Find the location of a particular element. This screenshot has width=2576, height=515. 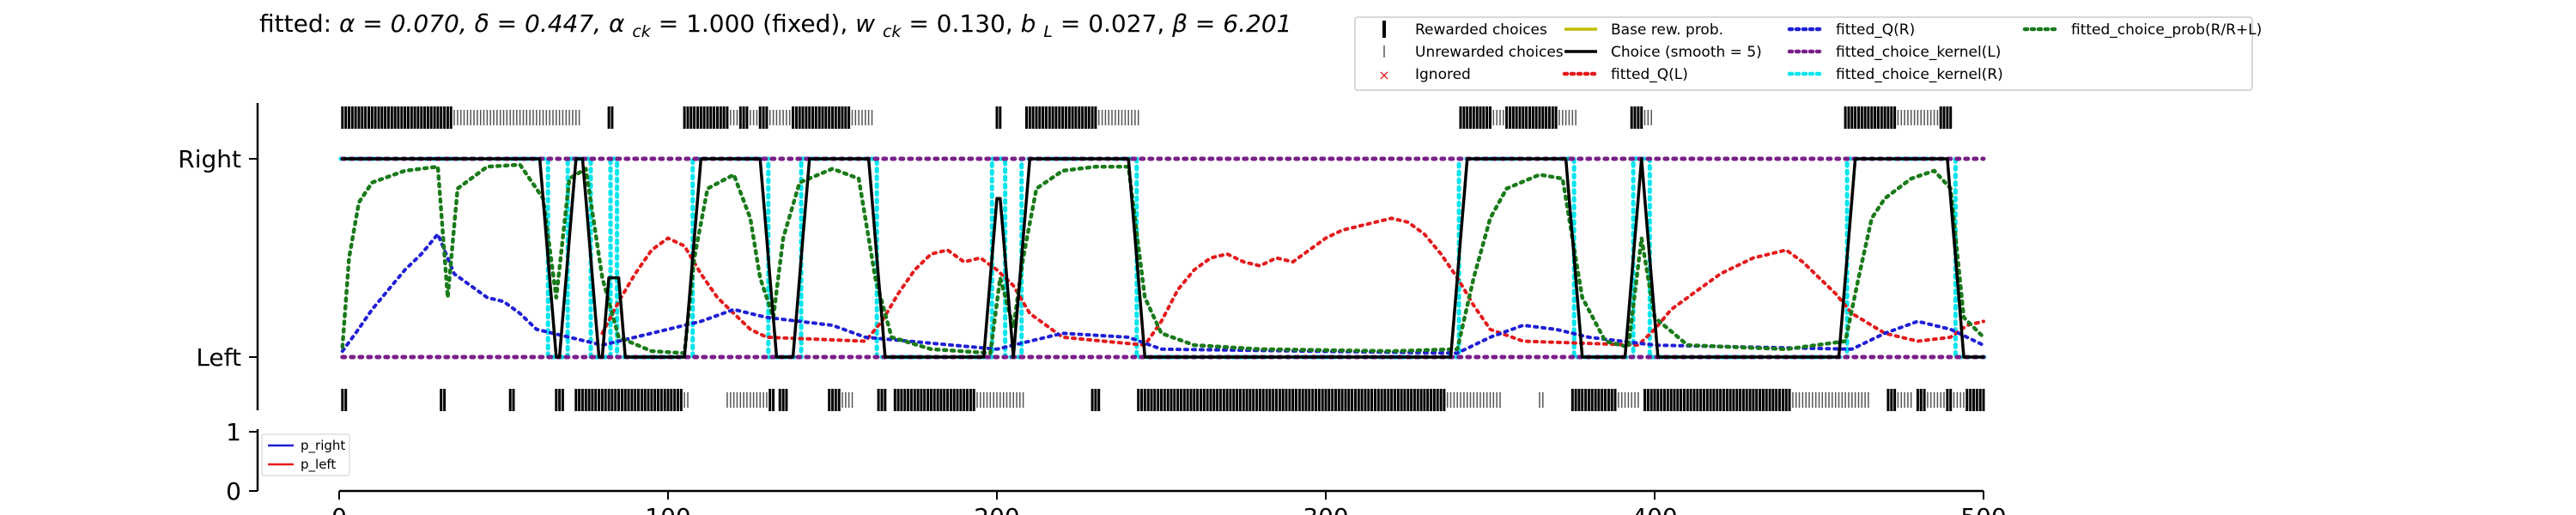

title-alpha-ck-symbol: α is located at coordinates (617, 23).